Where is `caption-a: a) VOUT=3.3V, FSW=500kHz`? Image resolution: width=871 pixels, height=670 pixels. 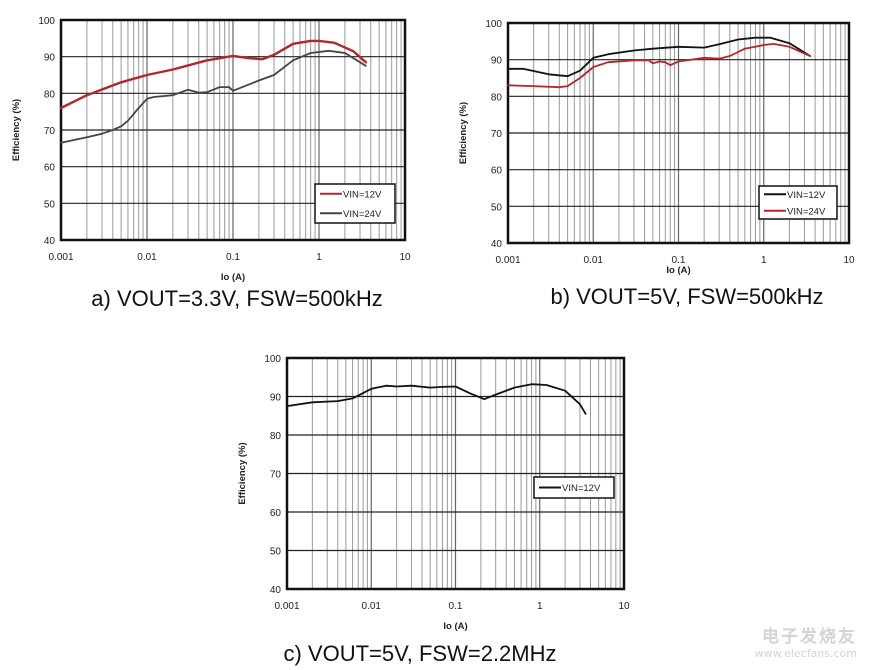 caption-a: a) VOUT=3.3V, FSW=500kHz is located at coordinates (237, 298).